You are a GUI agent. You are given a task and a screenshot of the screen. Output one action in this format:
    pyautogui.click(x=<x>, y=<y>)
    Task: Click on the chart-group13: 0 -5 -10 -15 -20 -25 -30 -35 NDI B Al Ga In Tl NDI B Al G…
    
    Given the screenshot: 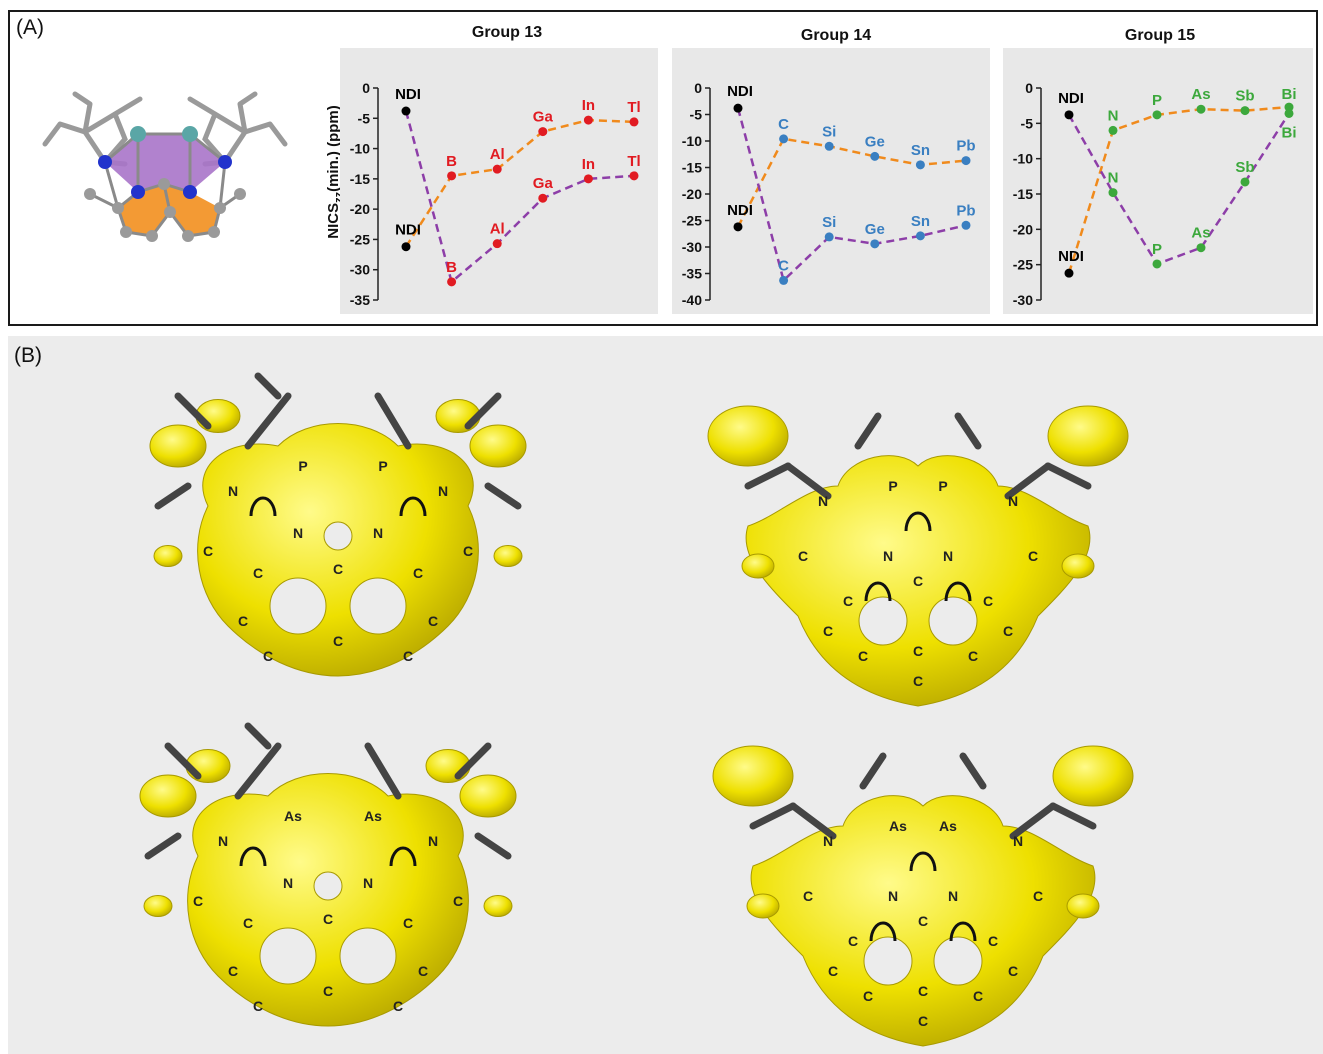 What is the action you would take?
    pyautogui.click(x=495, y=194)
    